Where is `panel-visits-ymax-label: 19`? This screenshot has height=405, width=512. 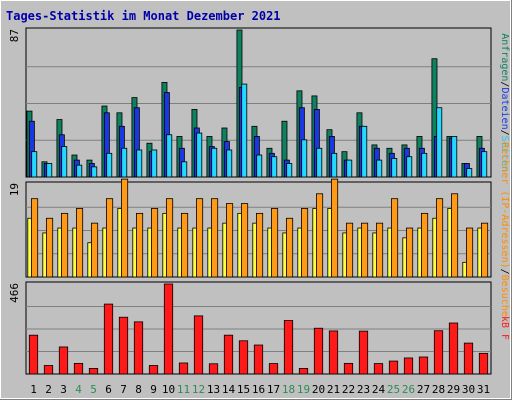
panel-visits-ymax-label: 19 is located at coordinates (14, 189).